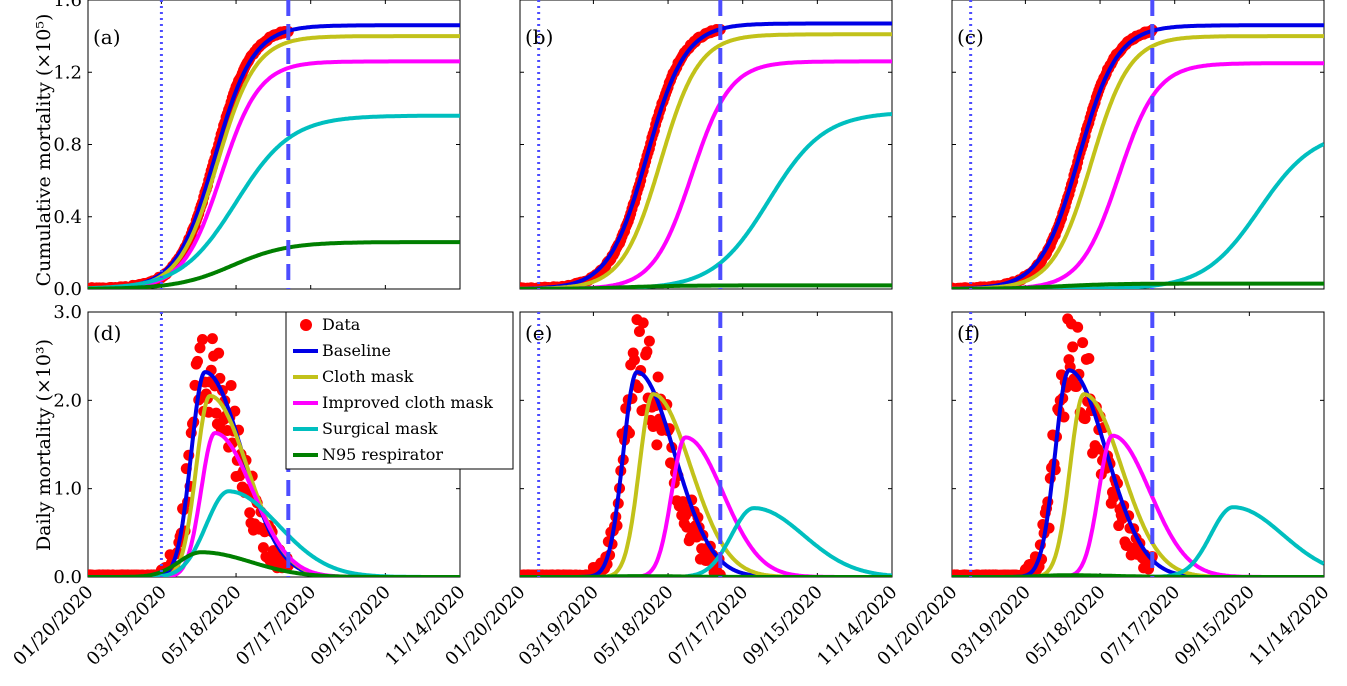 The height and width of the screenshot is (686, 1347). Describe the element at coordinates (67, 400) in the screenshot. I see `y-tick-label: 2.0` at that location.